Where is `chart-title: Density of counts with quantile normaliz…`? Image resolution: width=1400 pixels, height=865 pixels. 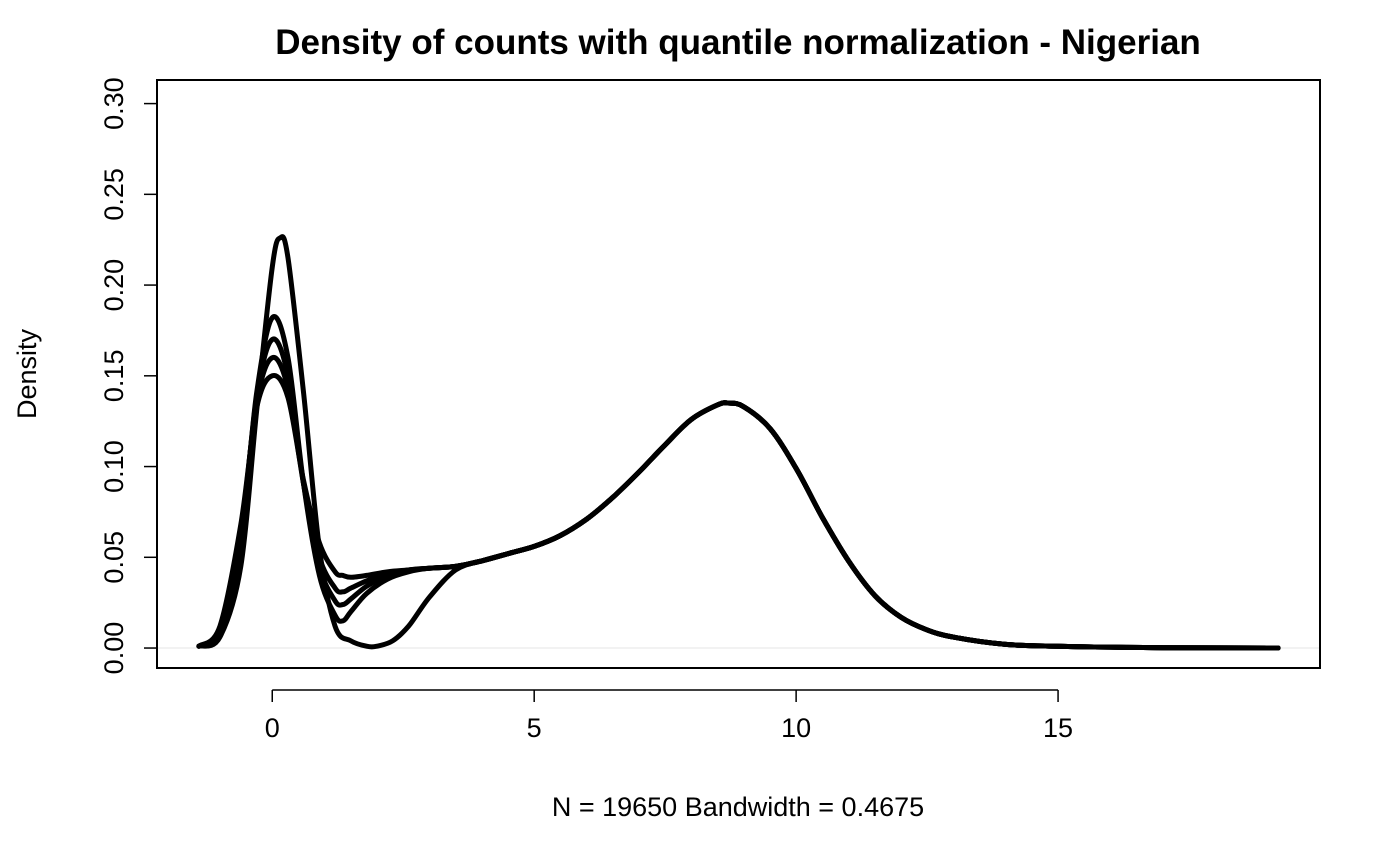
chart-title: Density of counts with quantile normaliz… is located at coordinates (738, 42).